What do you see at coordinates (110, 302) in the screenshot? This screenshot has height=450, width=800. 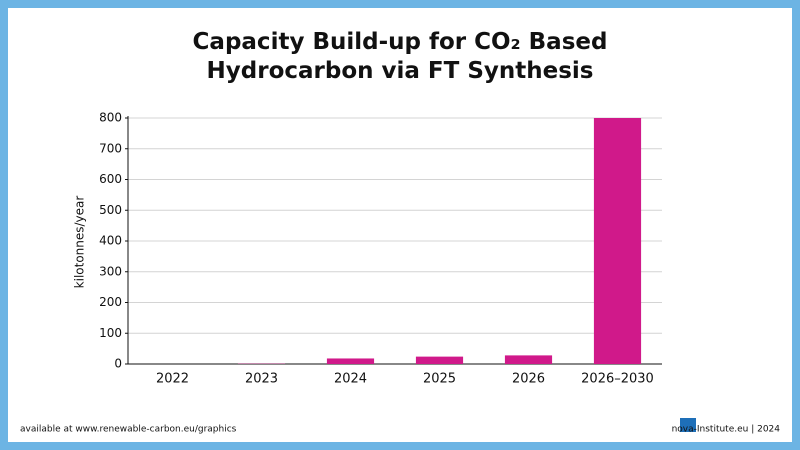 I see `y-tick-label: 200` at bounding box center [110, 302].